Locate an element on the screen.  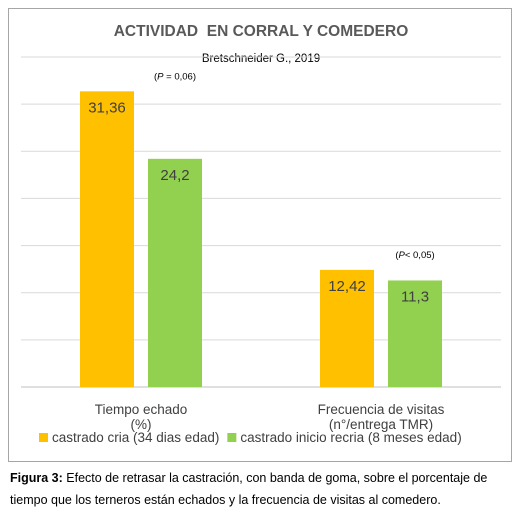
x-tick-label: Frecuencia de visitas is located at coordinates (381, 409).